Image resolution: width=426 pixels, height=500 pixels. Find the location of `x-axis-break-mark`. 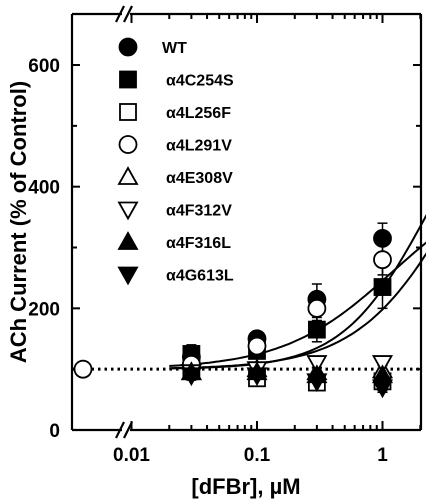

x-axis-break-mark is located at coordinates (120, 430).